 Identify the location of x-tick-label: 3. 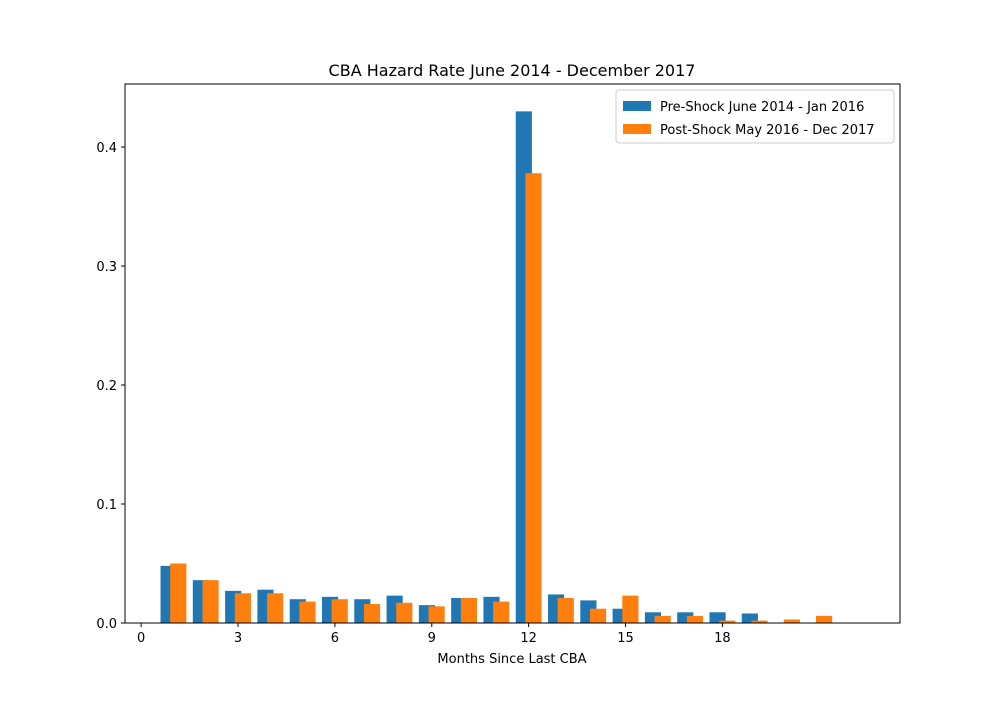
(238, 638).